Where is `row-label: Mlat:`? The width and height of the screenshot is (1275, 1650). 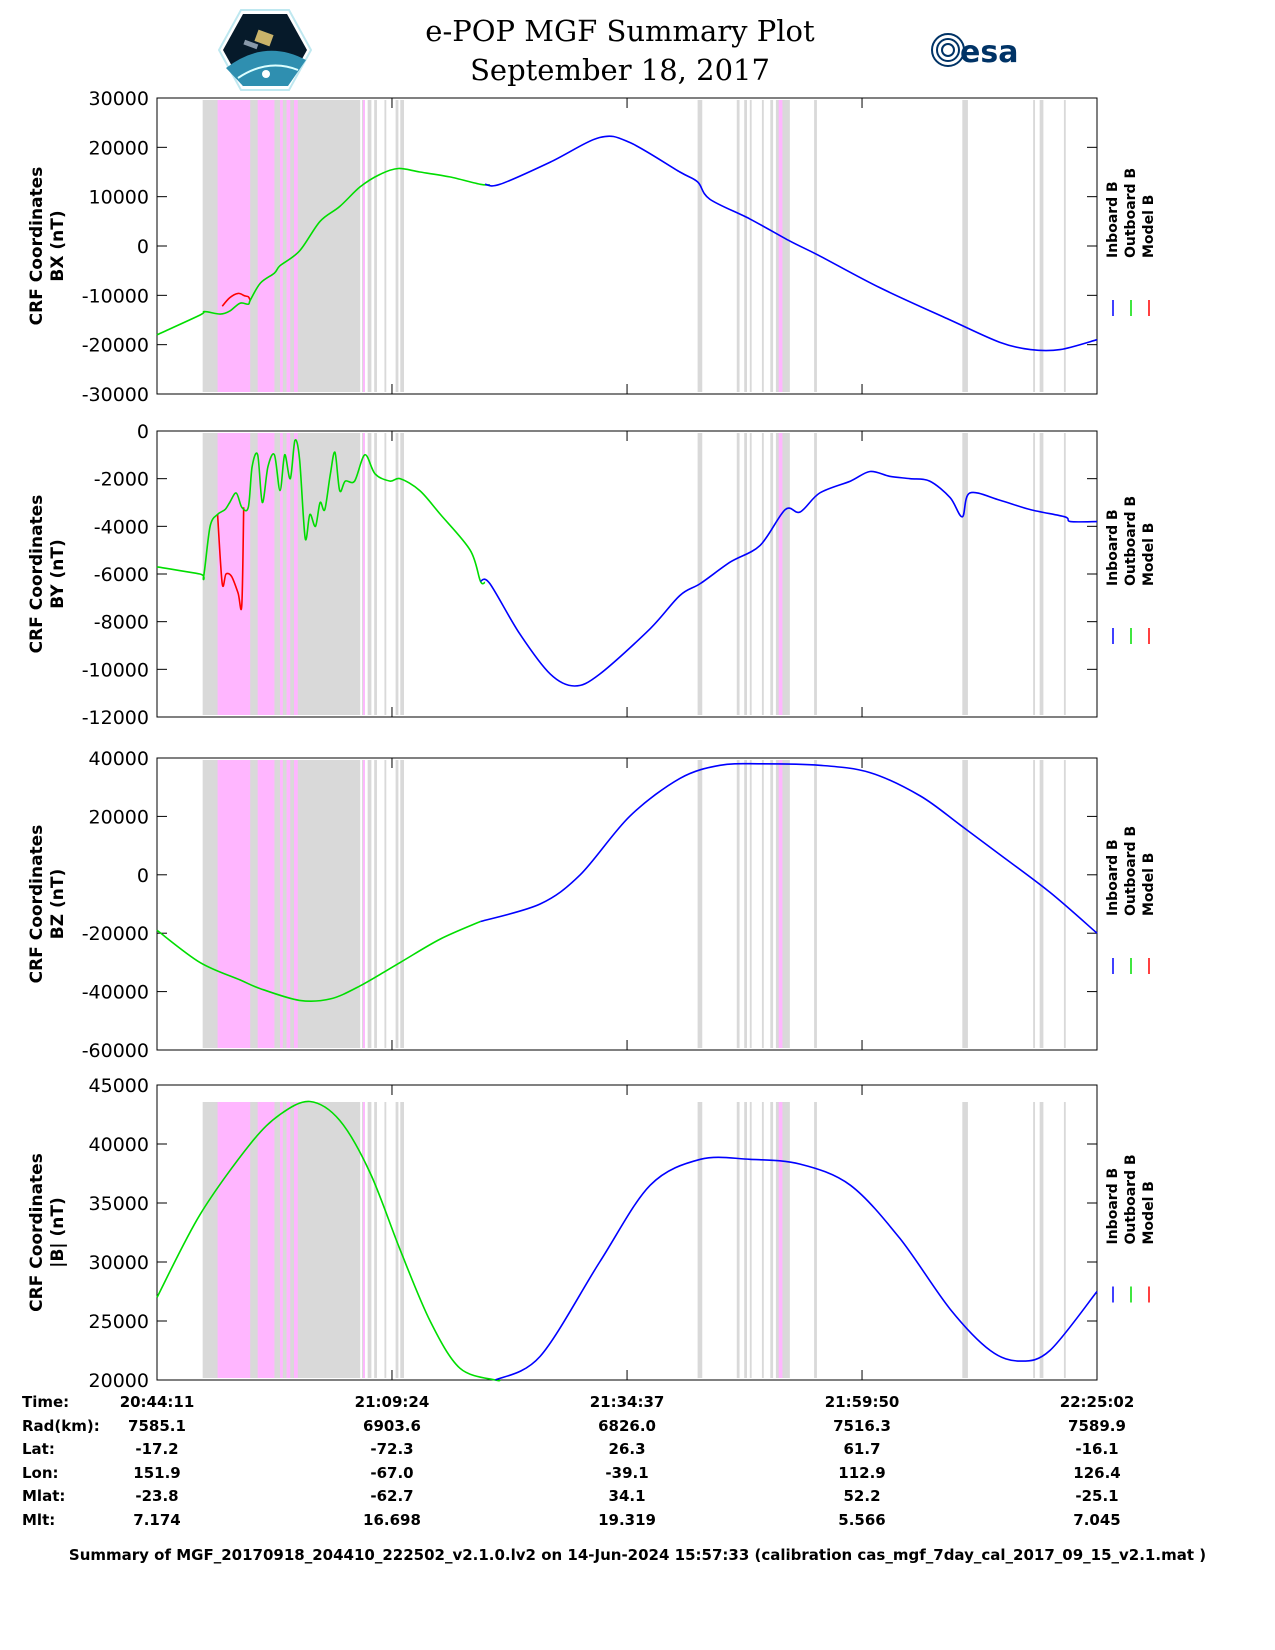
row-label: Mlat: is located at coordinates (44, 1496).